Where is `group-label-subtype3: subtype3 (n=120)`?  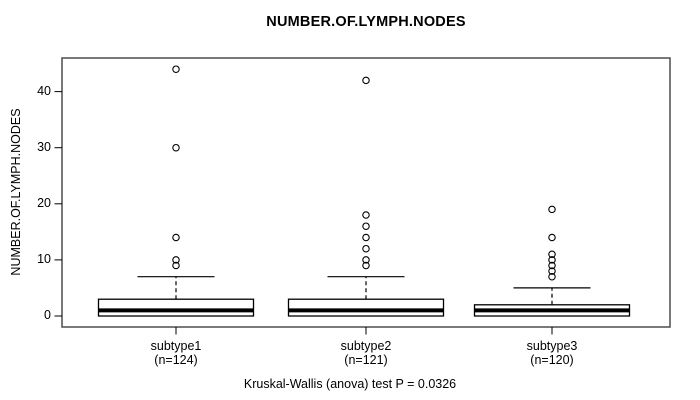
group-label-subtype3: subtype3 (n=120) is located at coordinates (552, 353).